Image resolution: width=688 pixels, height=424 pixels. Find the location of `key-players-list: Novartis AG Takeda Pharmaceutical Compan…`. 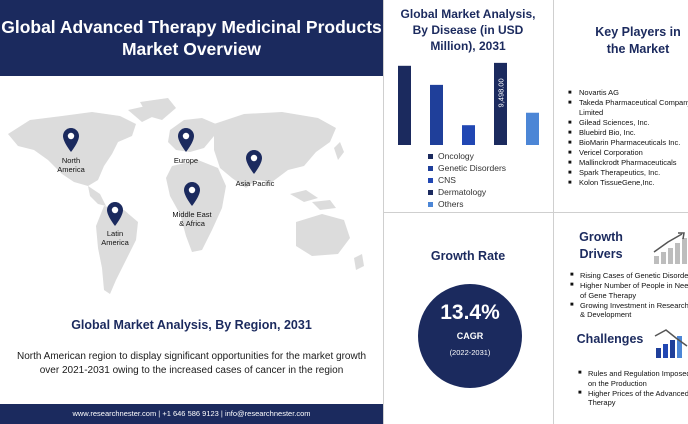

key-players-list: Novartis AG Takeda Pharmaceutical Compan… is located at coordinates (628, 138).